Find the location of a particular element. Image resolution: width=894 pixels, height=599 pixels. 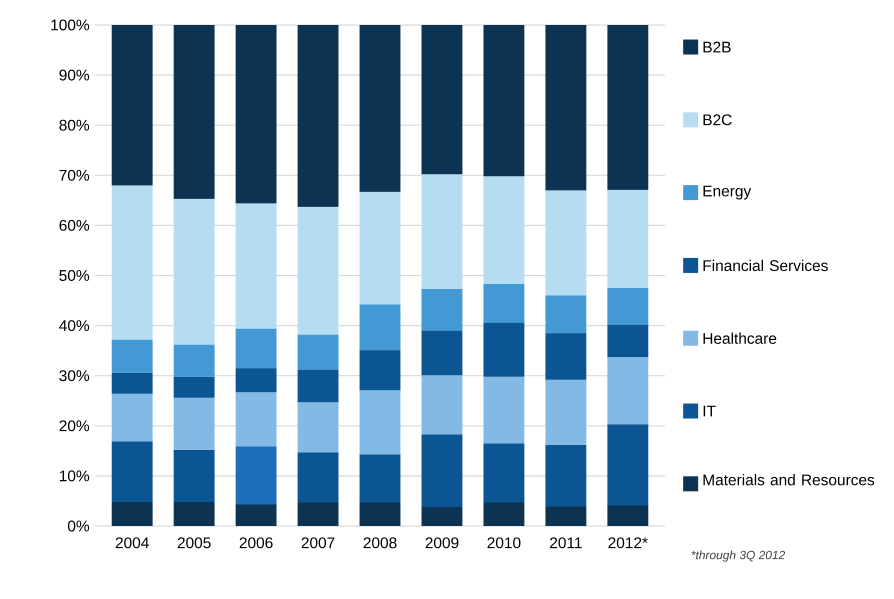

y-tick-label: 30% is located at coordinates (74, 376).